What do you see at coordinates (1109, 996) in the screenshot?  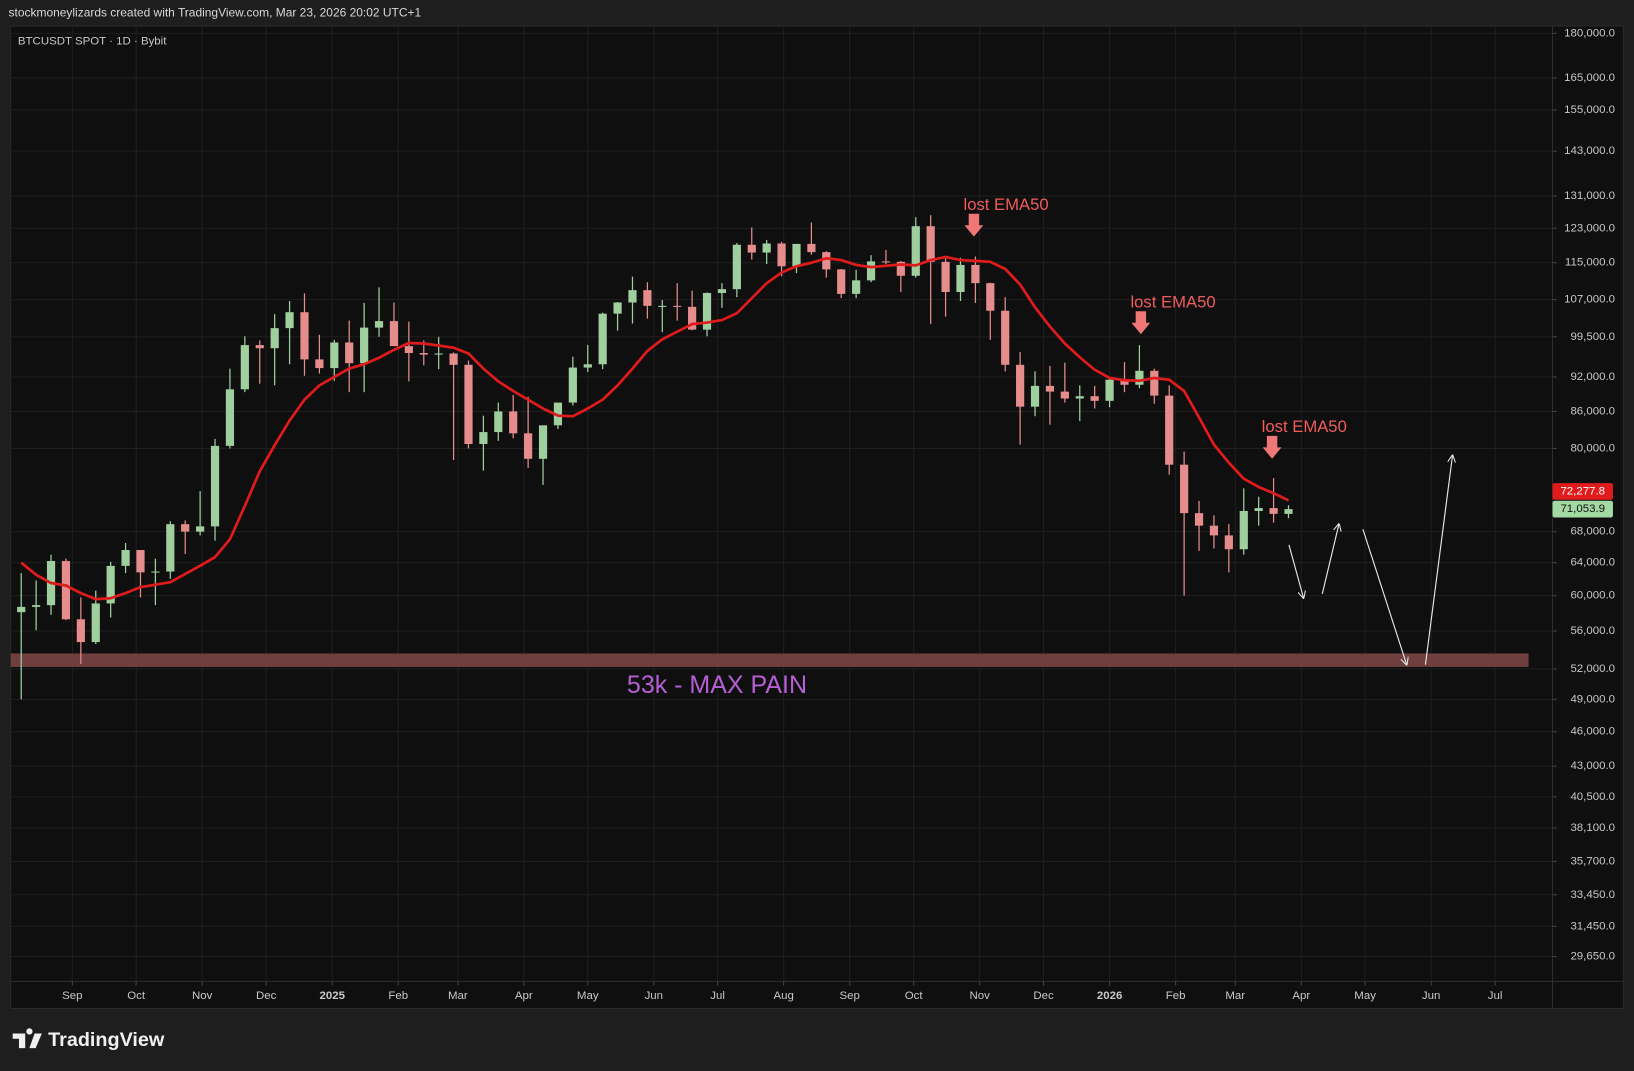 I see `x-tick-label: 2026` at bounding box center [1109, 996].